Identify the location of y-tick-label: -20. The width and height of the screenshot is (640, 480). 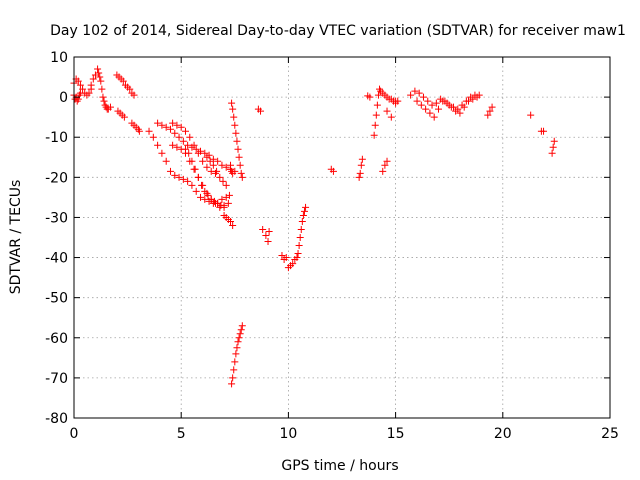
(56, 178).